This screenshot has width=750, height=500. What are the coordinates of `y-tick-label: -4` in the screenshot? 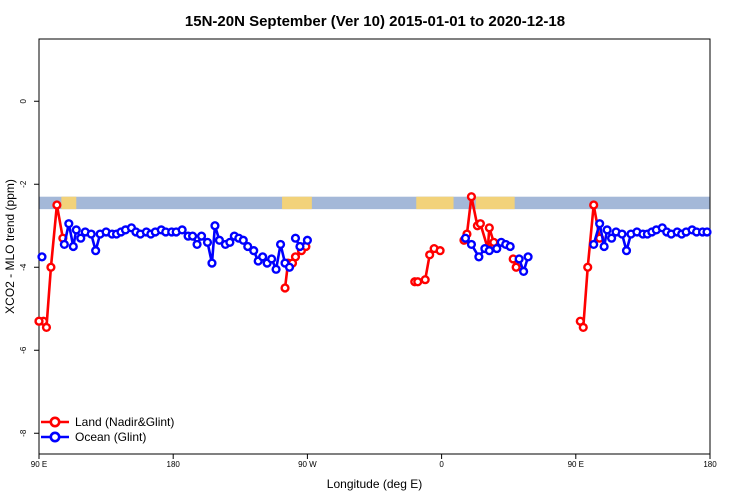 It's located at (23, 267).